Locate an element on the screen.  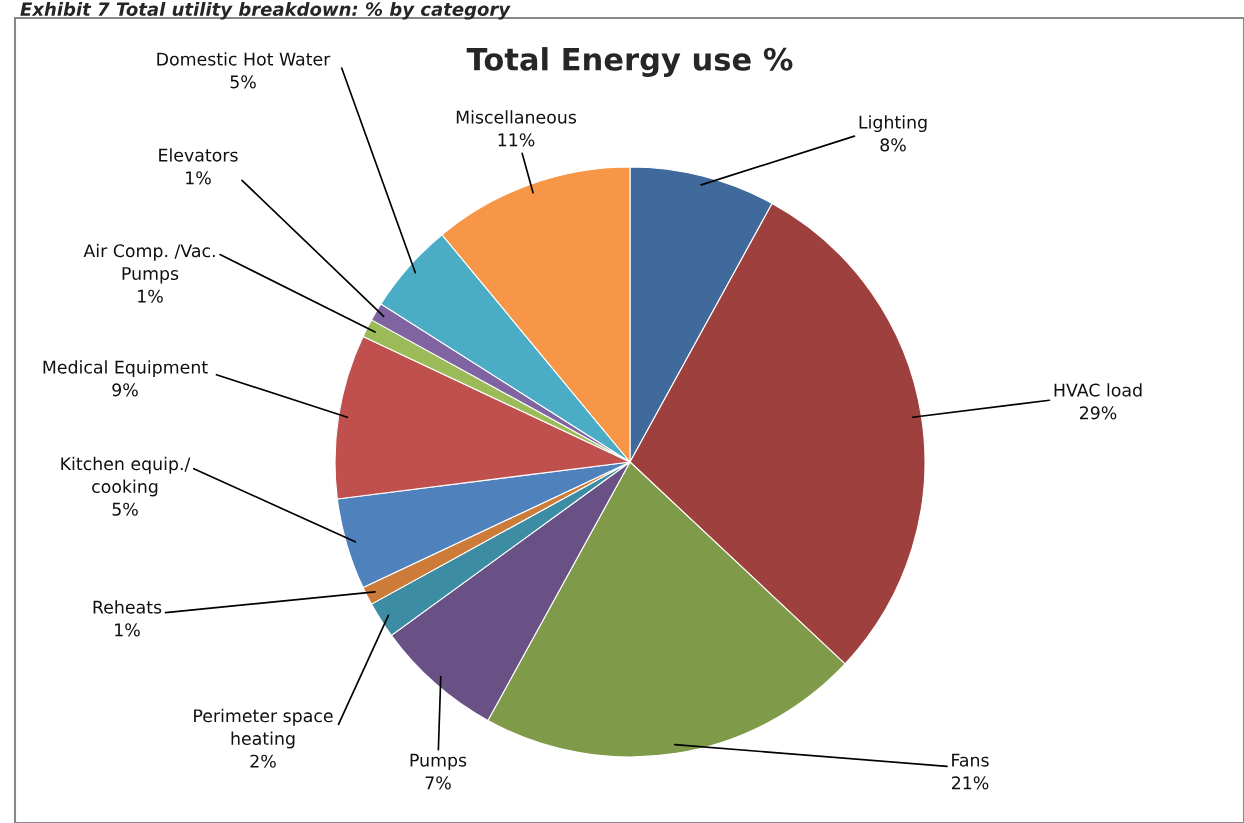
slice-label: Fans is located at coordinates (970, 760).